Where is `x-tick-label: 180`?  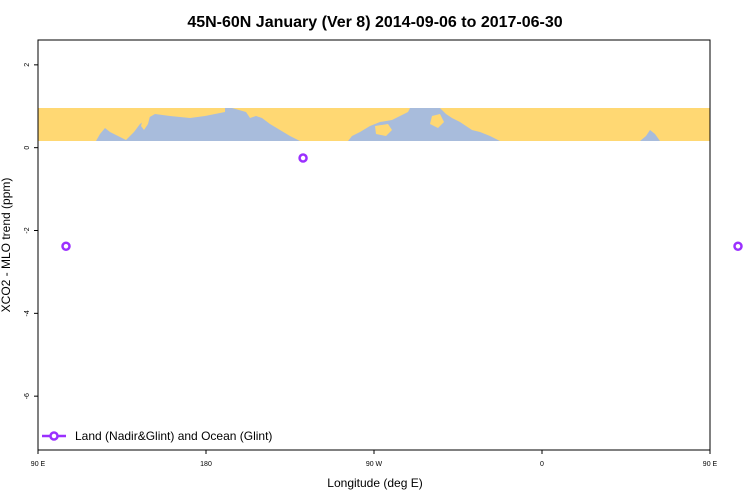 x-tick-label: 180 is located at coordinates (206, 464).